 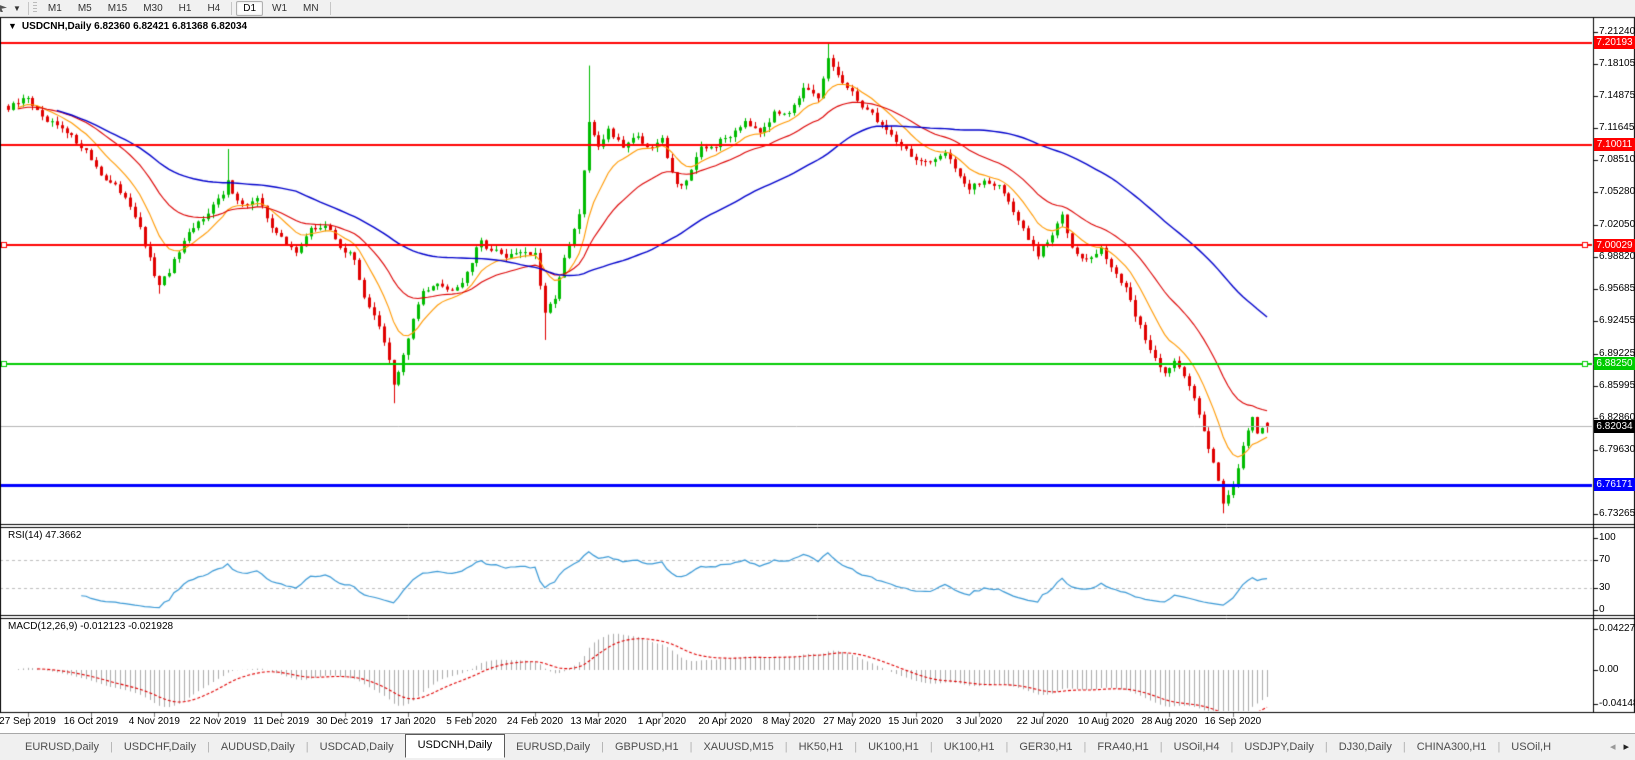 What do you see at coordinates (280, 8) in the screenshot?
I see `period-button-w1: W1` at bounding box center [280, 8].